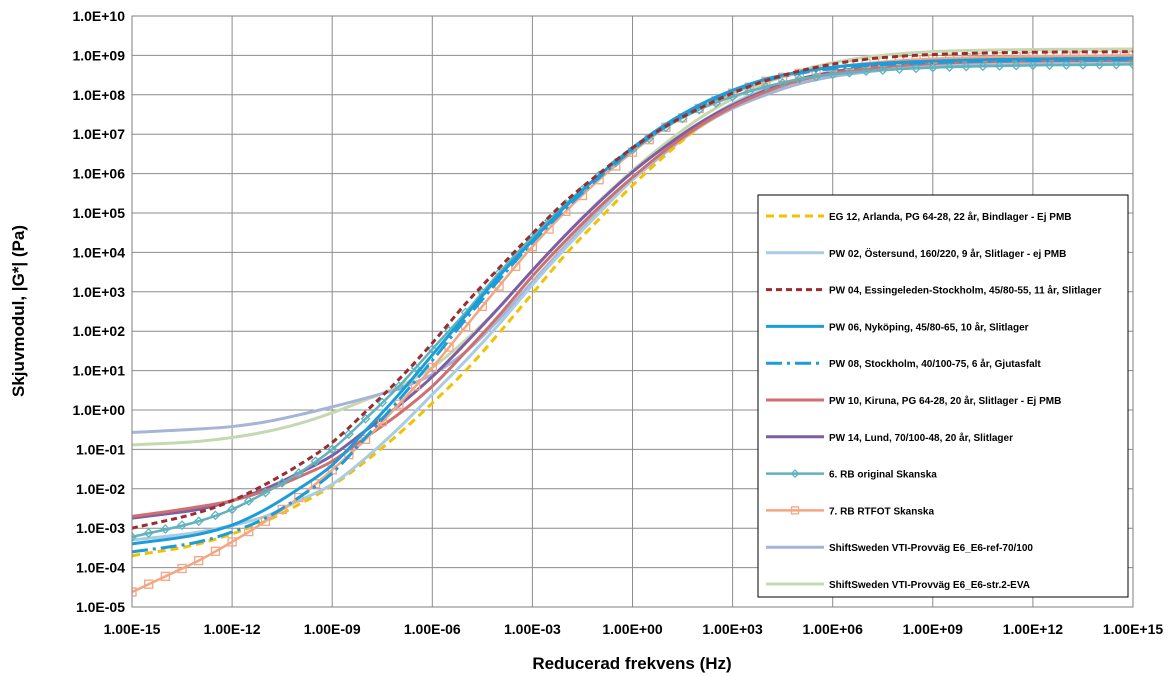 The width and height of the screenshot is (1176, 677). Describe the element at coordinates (98, 134) in the screenshot. I see `y-tick-label: 1.0E+07` at that location.